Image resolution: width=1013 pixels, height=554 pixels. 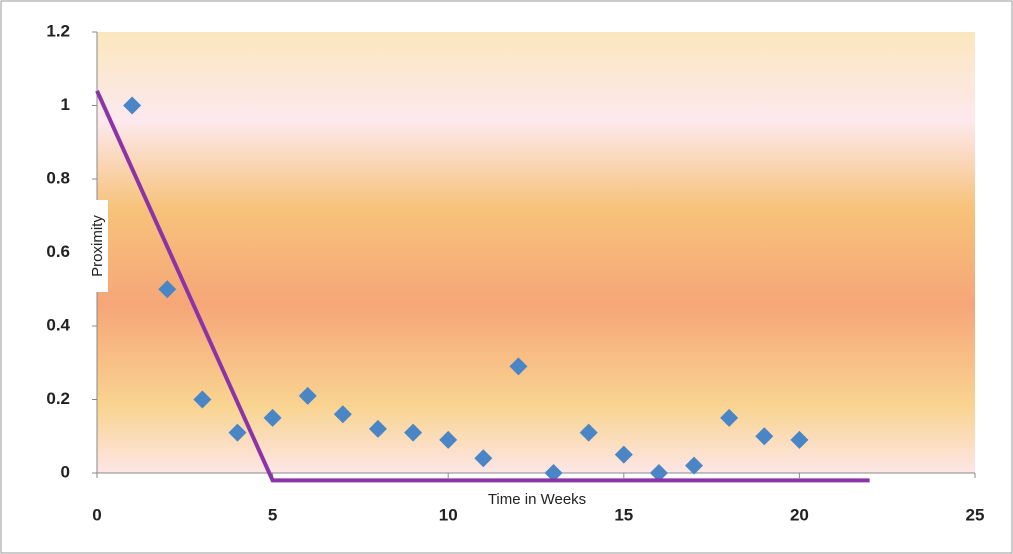 What do you see at coordinates (65, 104) in the screenshot?
I see `y-tick-label: 1` at bounding box center [65, 104].